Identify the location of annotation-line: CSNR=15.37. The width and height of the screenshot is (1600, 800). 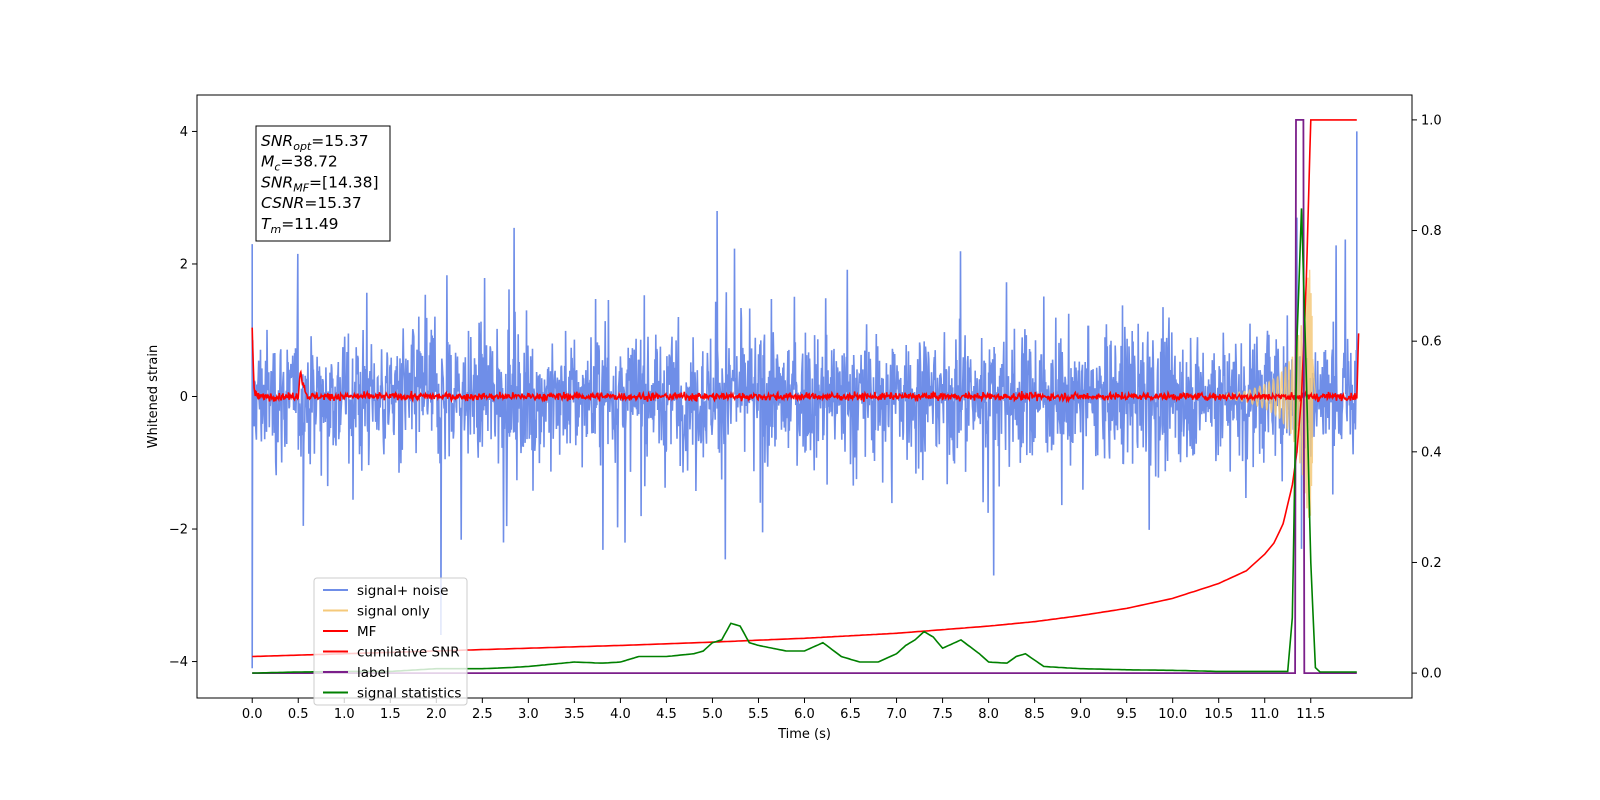
(311, 203).